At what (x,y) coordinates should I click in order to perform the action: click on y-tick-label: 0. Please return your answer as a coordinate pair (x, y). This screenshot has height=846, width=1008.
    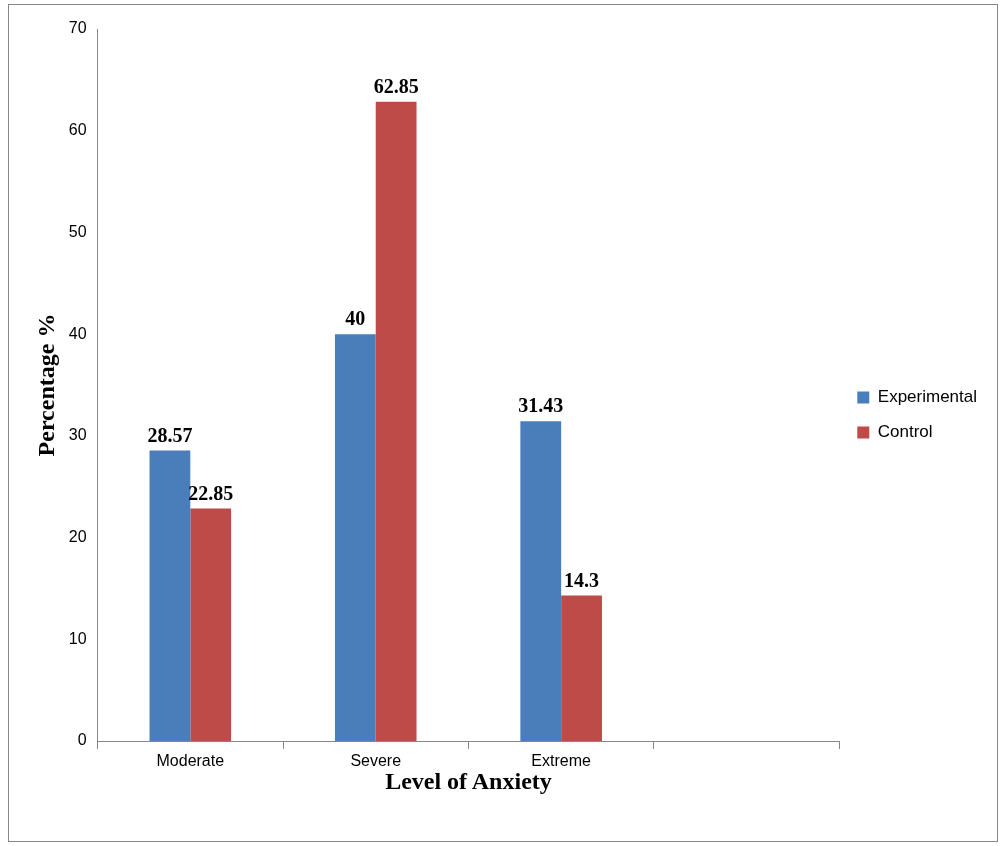
    Looking at the image, I should click on (82, 740).